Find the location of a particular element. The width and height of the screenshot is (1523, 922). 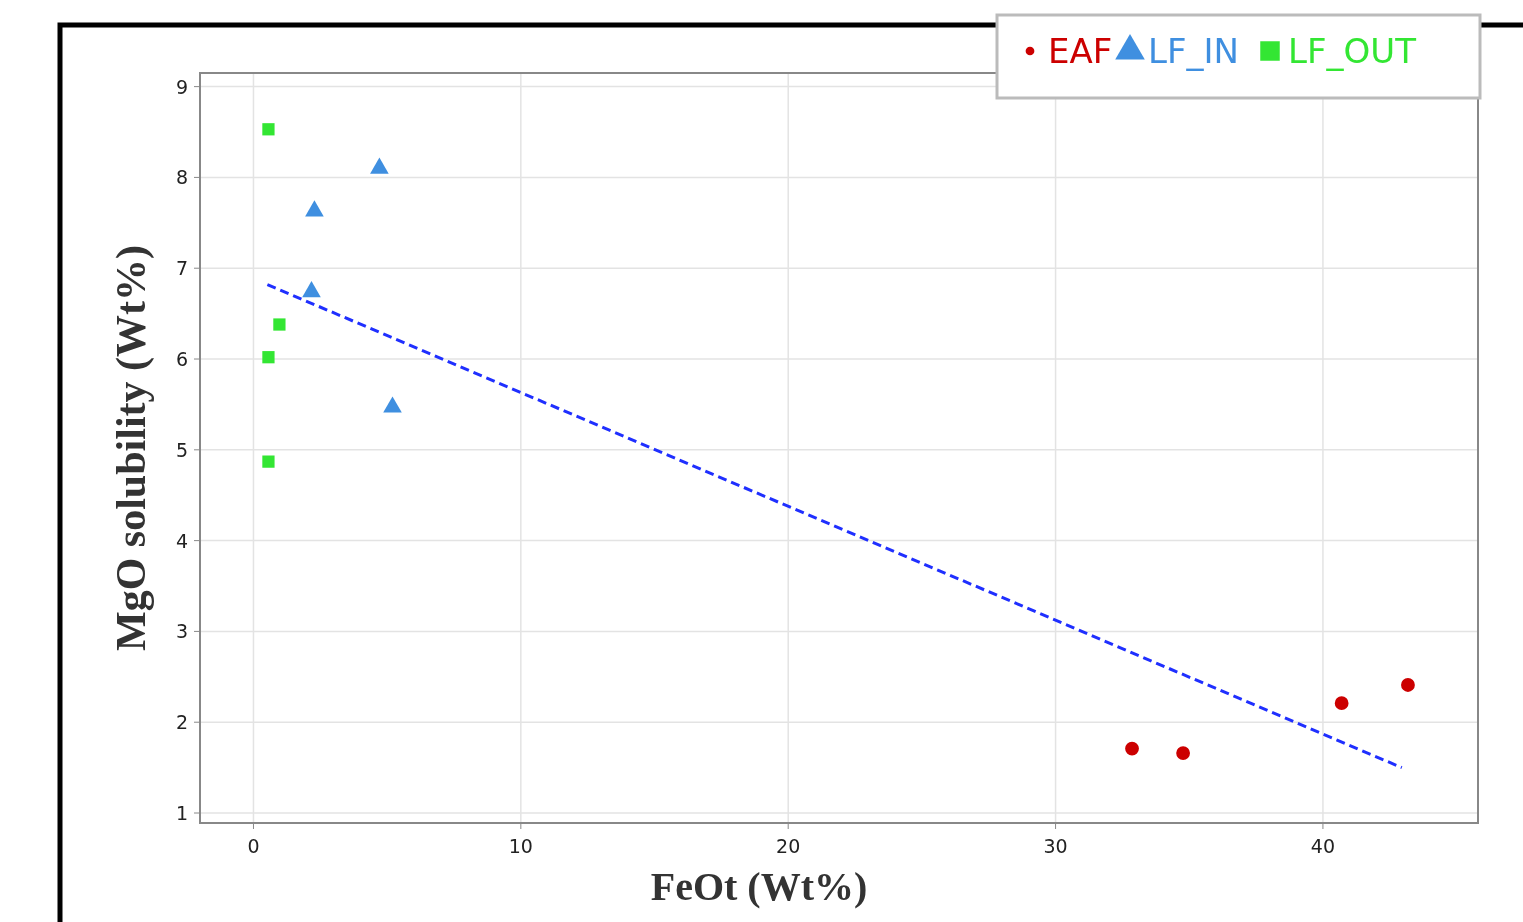

y-tick-label: 3 is located at coordinates (181, 631).